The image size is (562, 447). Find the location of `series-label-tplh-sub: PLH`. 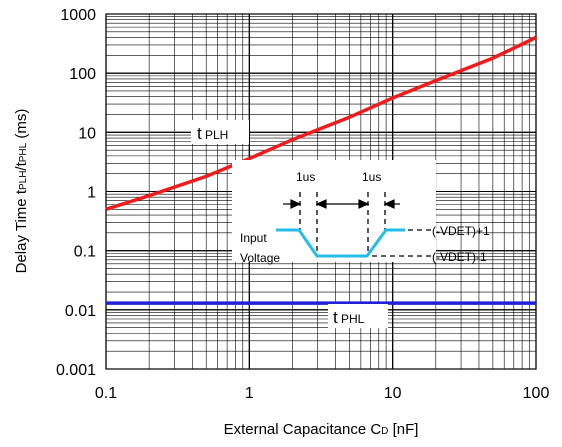

series-label-tplh-sub: PLH is located at coordinates (216, 135).